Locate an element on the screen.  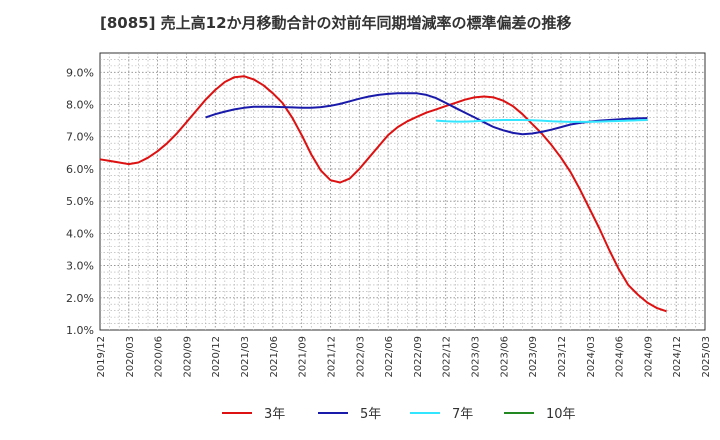
x-tick-label: 2020/03 is located at coordinates (130, 357).